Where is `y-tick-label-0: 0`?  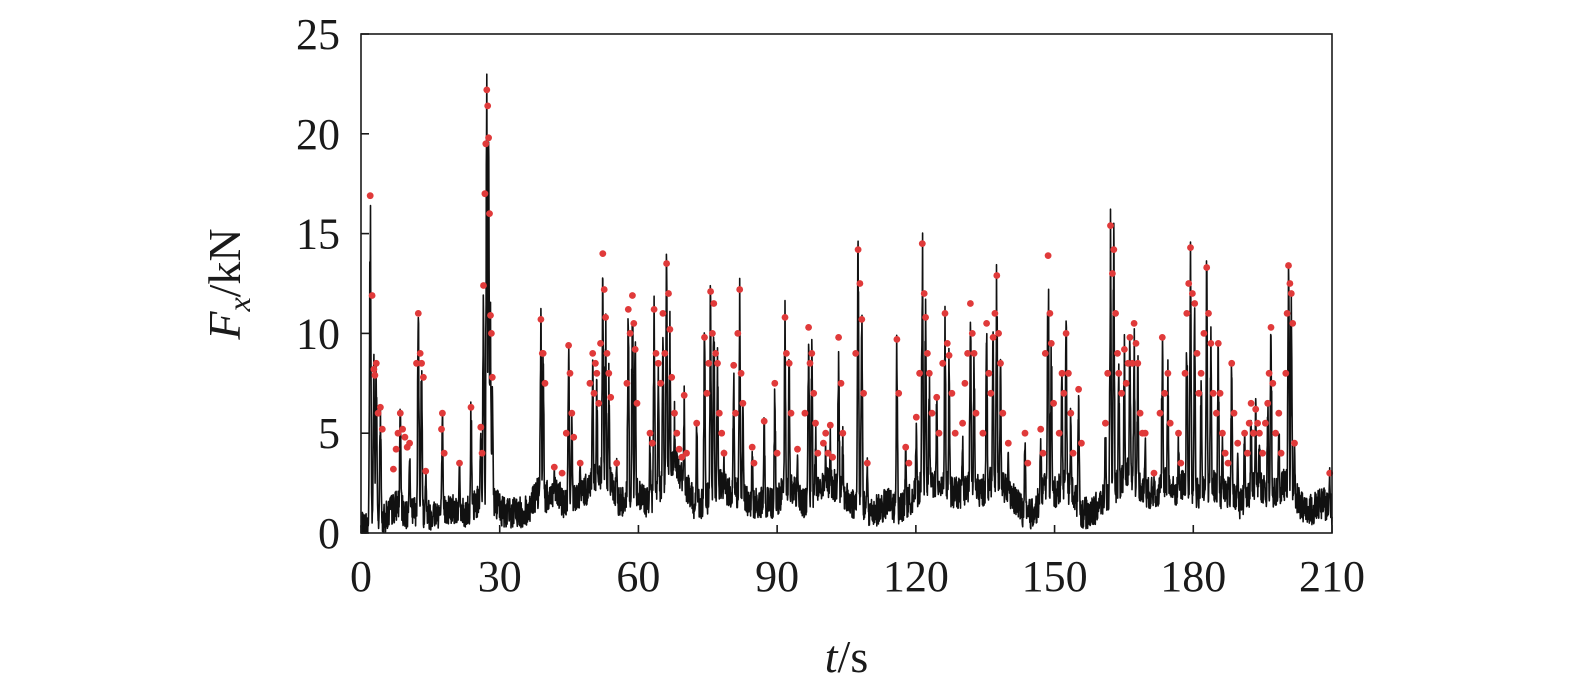
y-tick-label-0: 0 is located at coordinates (329, 533).